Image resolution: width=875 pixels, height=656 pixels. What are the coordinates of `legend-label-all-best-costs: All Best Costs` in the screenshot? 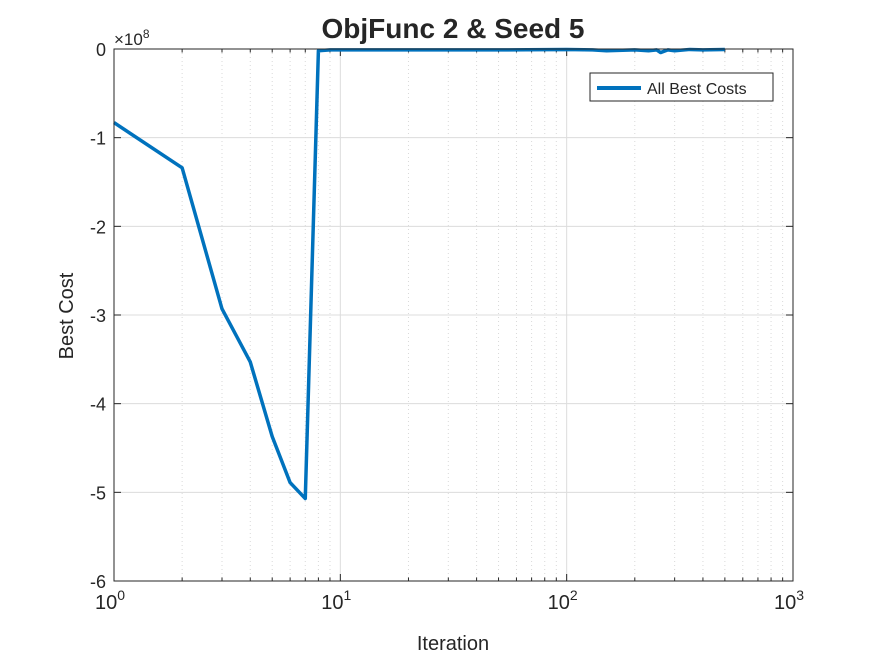 It's located at (697, 89).